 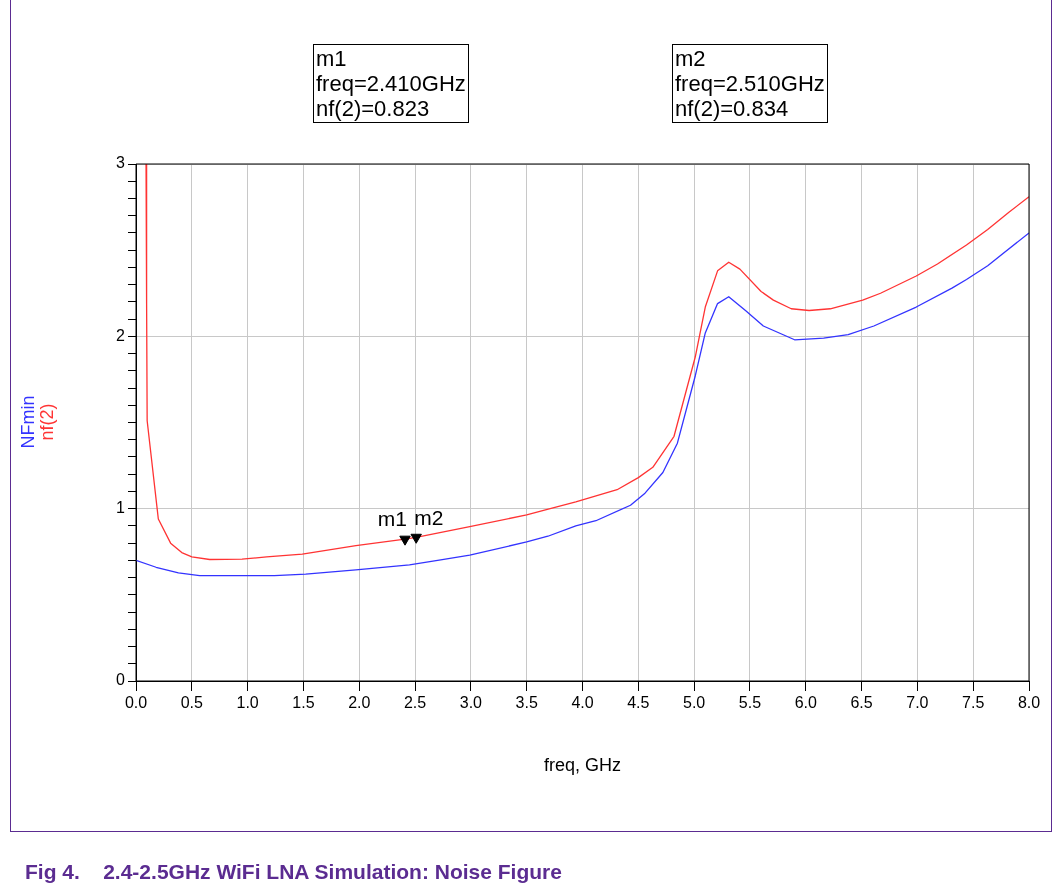 What do you see at coordinates (582, 703) in the screenshot?
I see `x-tick-label: 4.0` at bounding box center [582, 703].